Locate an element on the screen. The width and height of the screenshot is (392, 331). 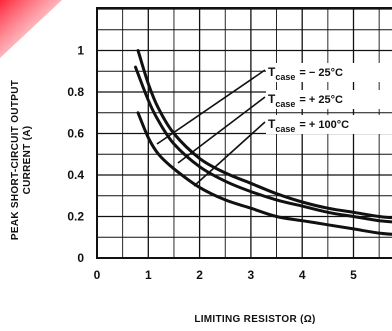
x-tick-label: 1 is located at coordinates (148, 275).